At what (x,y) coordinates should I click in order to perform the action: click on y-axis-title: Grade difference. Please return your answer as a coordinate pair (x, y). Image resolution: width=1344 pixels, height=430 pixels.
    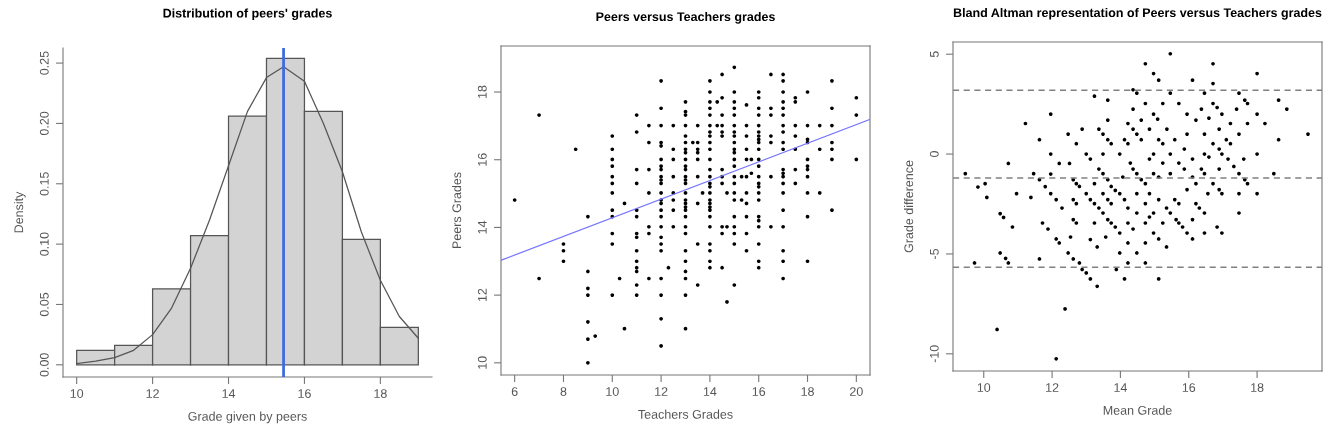
    Looking at the image, I should click on (909, 206).